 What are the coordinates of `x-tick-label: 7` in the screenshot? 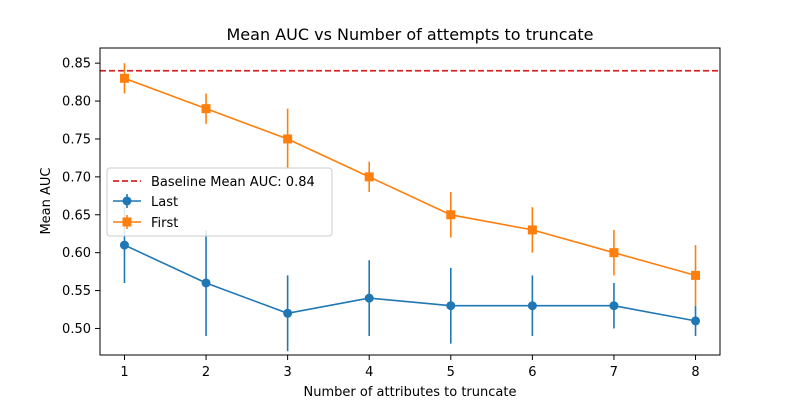 It's located at (614, 372).